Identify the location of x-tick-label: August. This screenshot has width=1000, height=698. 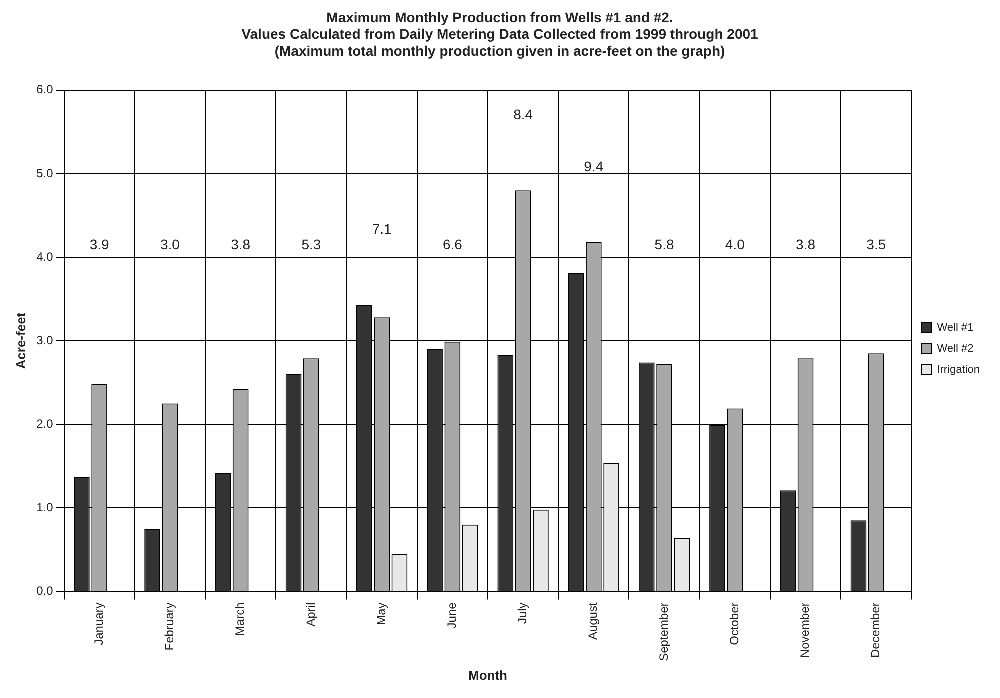
(593, 621).